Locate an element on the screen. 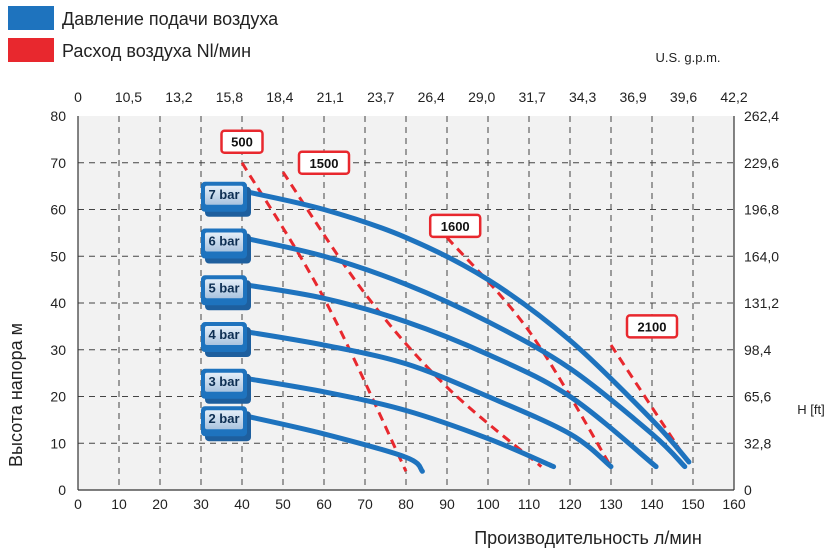  x-tick-label: 60 is located at coordinates (324, 504).